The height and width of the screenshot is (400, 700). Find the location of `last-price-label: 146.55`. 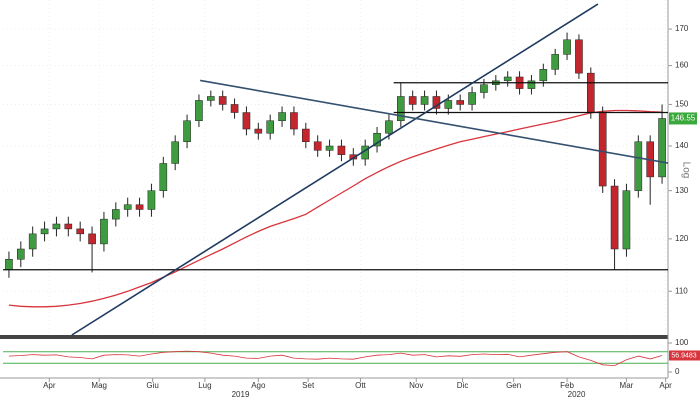

last-price-label: 146.55 is located at coordinates (683, 118).